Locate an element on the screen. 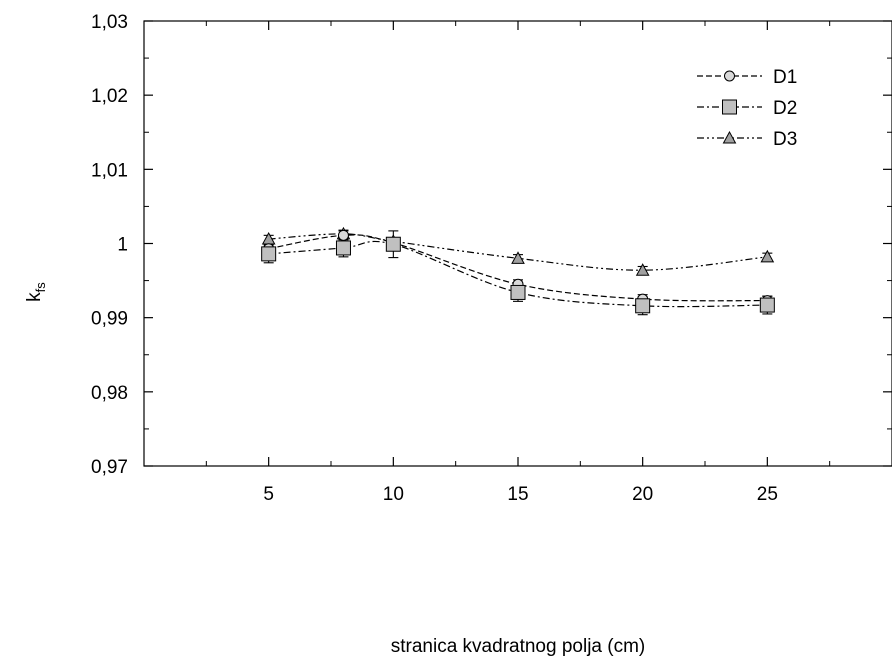 This screenshot has width=892, height=660. legend-marker-d2 is located at coordinates (729, 107).